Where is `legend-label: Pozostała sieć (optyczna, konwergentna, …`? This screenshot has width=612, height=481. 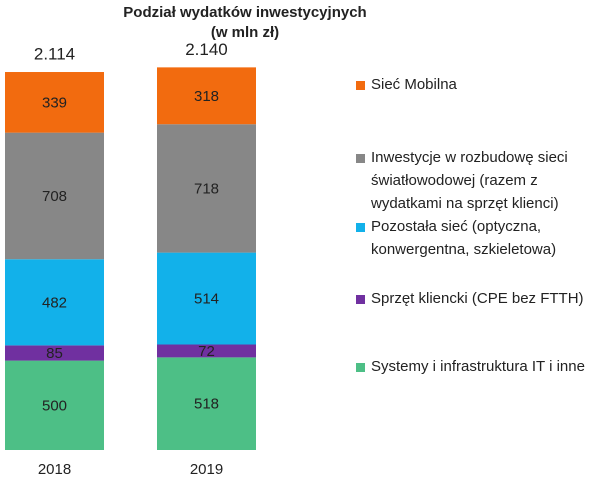 legend-label: Pozostała sieć (optyczna, konwergentna, … is located at coordinates (464, 238).